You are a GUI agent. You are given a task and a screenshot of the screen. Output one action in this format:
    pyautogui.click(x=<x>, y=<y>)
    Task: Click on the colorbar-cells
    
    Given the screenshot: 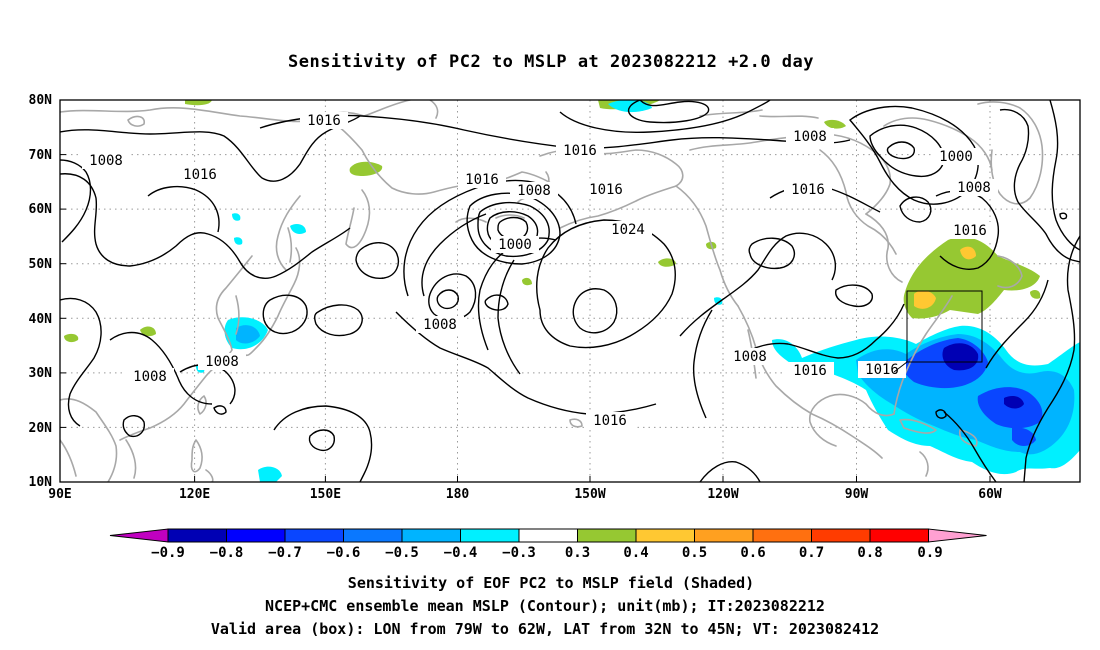 What is the action you would take?
    pyautogui.click(x=548, y=535)
    